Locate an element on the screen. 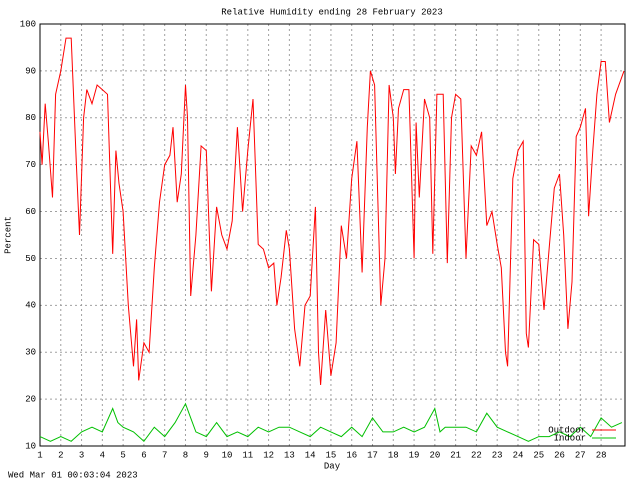 The image size is (640, 480). x-tick-label: 18 is located at coordinates (393, 455).